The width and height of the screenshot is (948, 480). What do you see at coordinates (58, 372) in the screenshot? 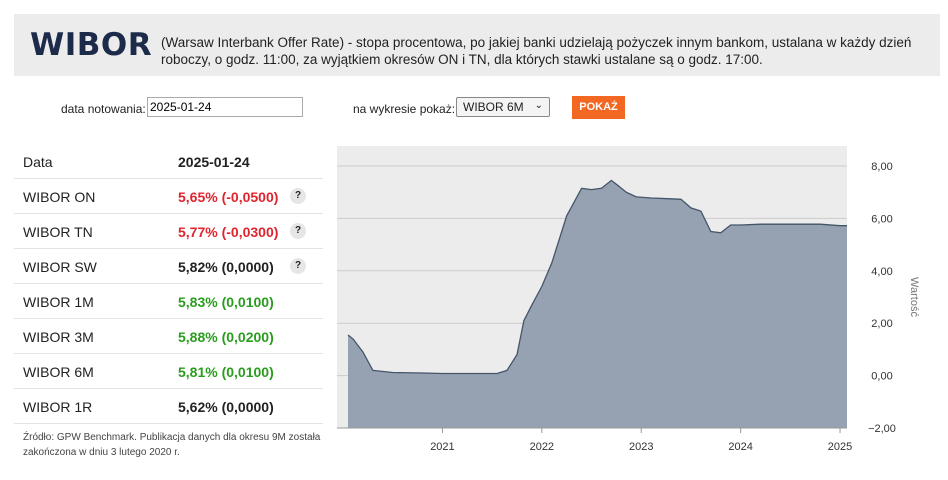
I see `rate-name: WIBOR 6M` at bounding box center [58, 372].